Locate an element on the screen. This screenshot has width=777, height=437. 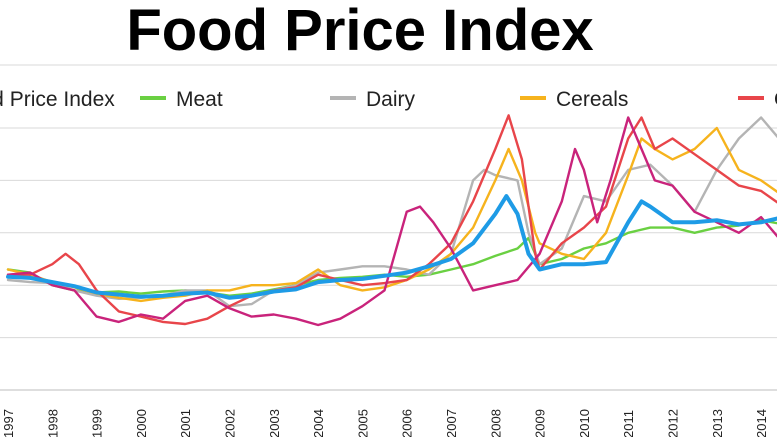
legend-label: Food Price Index is located at coordinates (57, 99).